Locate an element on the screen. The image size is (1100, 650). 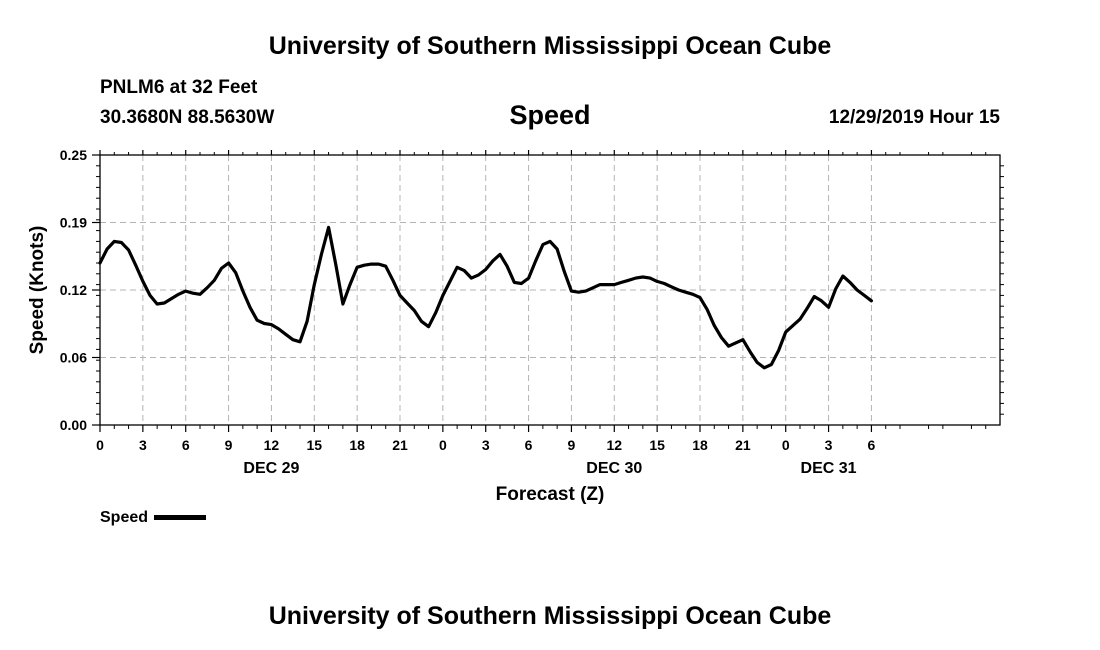
y-tick-label: 0.12 is located at coordinates (73, 290).